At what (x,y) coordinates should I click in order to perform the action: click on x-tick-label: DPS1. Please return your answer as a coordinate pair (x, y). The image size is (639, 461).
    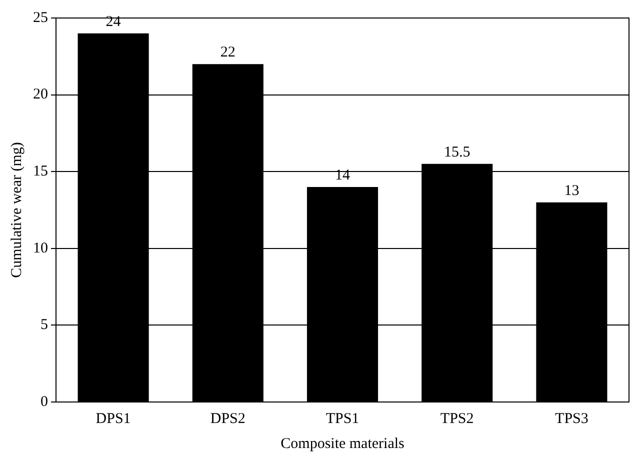
    Looking at the image, I should click on (113, 418).